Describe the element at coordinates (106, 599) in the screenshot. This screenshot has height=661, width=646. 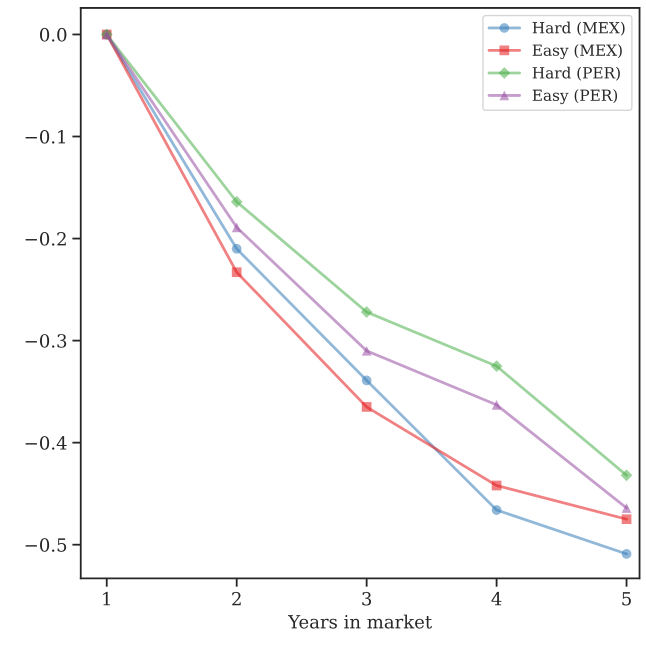
I see `x-tick-label: 1` at that location.